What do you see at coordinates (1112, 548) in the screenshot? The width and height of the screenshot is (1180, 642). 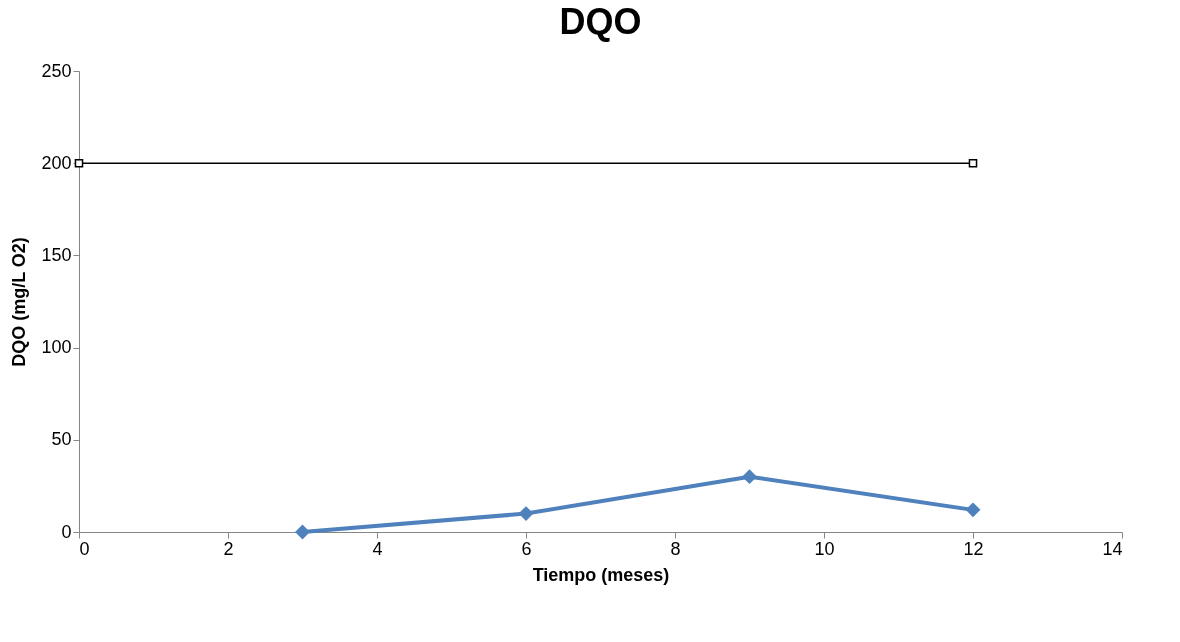 I see `x-tick-label: 14` at bounding box center [1112, 548].